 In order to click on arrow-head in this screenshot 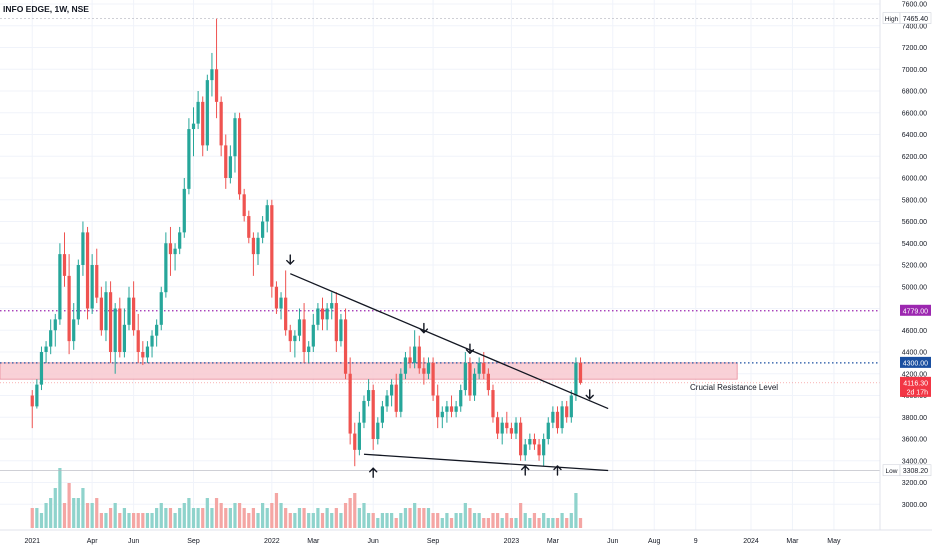, I will do `click(589, 397)`.